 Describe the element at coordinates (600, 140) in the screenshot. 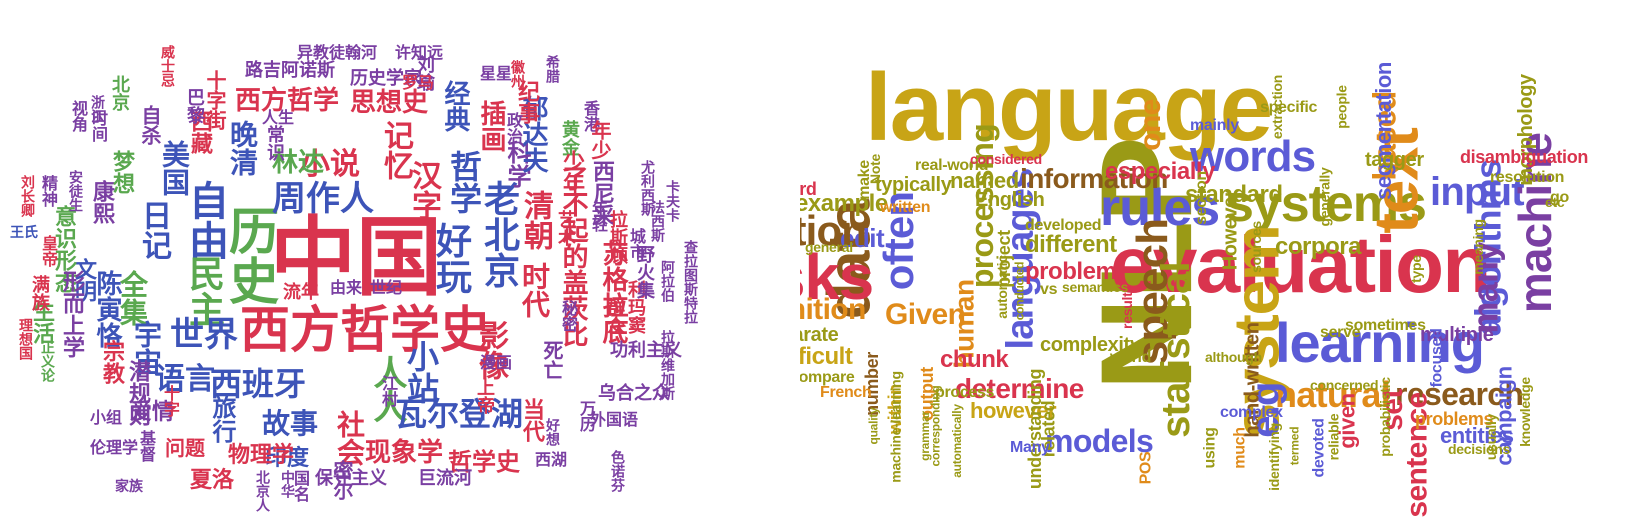

I see `zh-word-w102: 年少` at that location.